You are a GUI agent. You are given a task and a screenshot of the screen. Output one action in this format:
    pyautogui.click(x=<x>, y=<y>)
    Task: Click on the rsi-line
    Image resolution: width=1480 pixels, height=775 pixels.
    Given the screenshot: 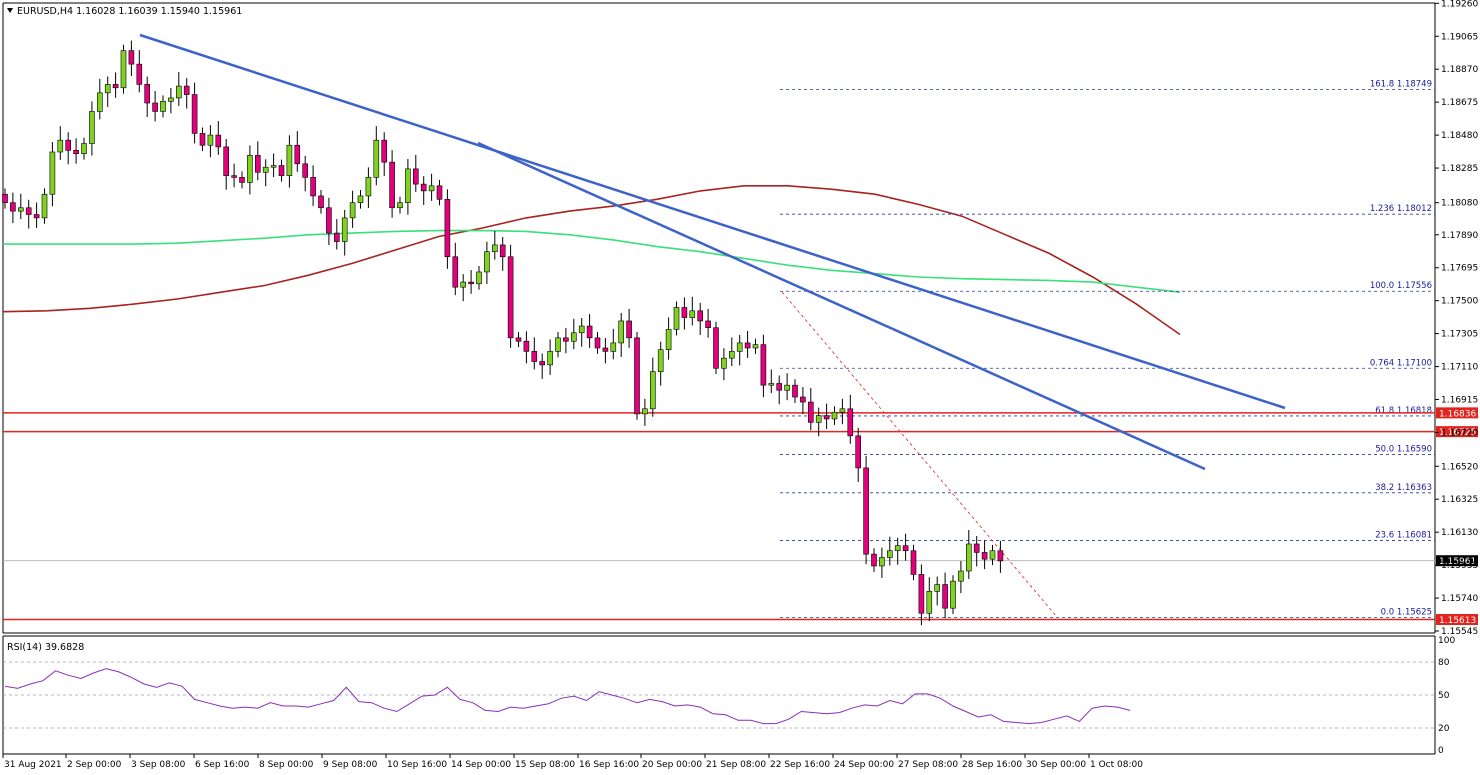 What is the action you would take?
    pyautogui.click(x=567, y=696)
    